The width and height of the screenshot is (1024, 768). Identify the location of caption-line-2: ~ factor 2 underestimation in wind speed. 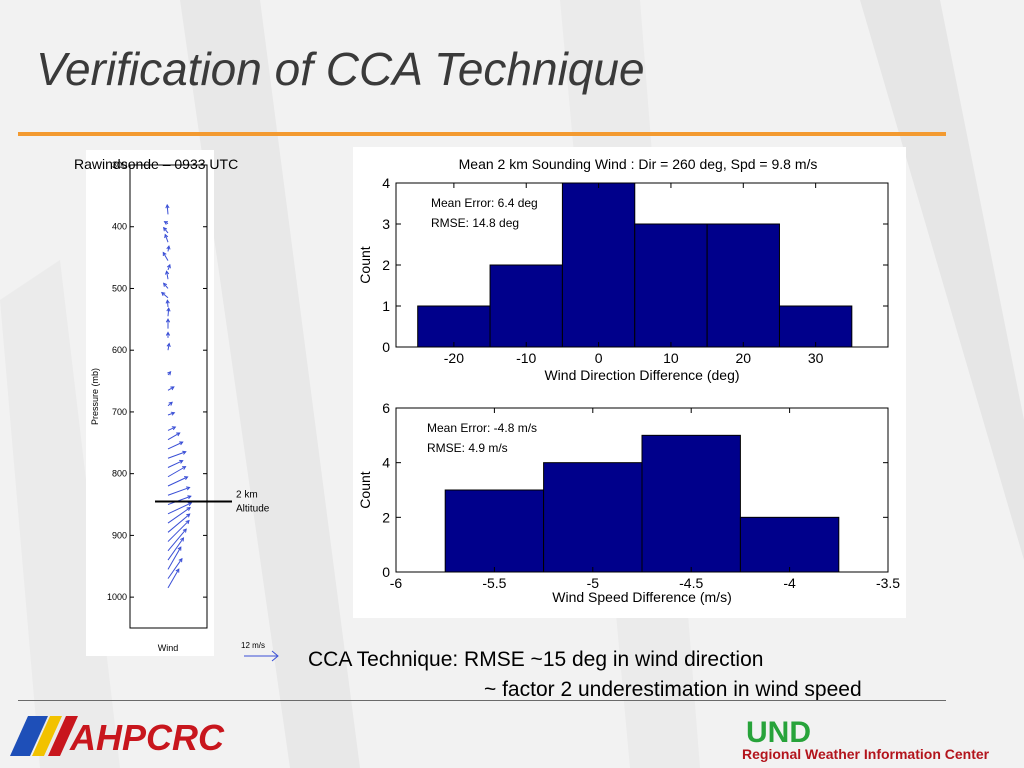
(673, 689).